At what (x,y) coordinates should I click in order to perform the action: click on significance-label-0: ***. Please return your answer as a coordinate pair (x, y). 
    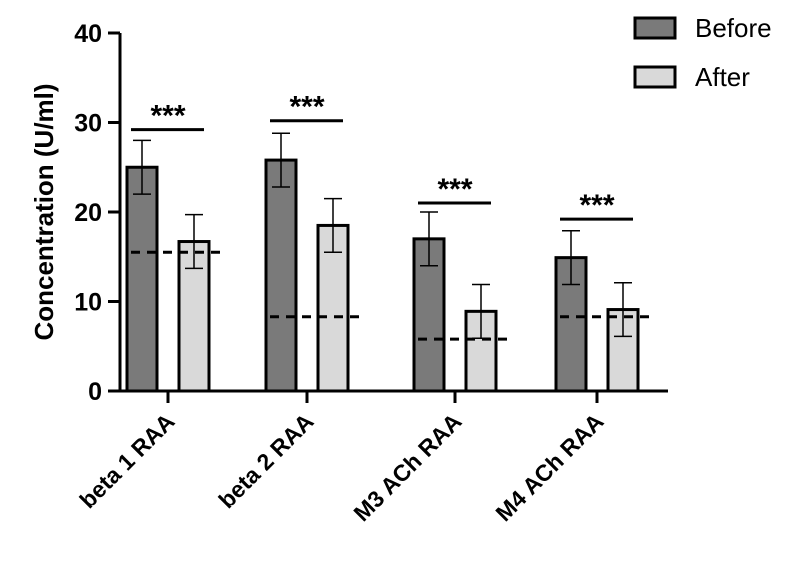
    Looking at the image, I should click on (167, 116).